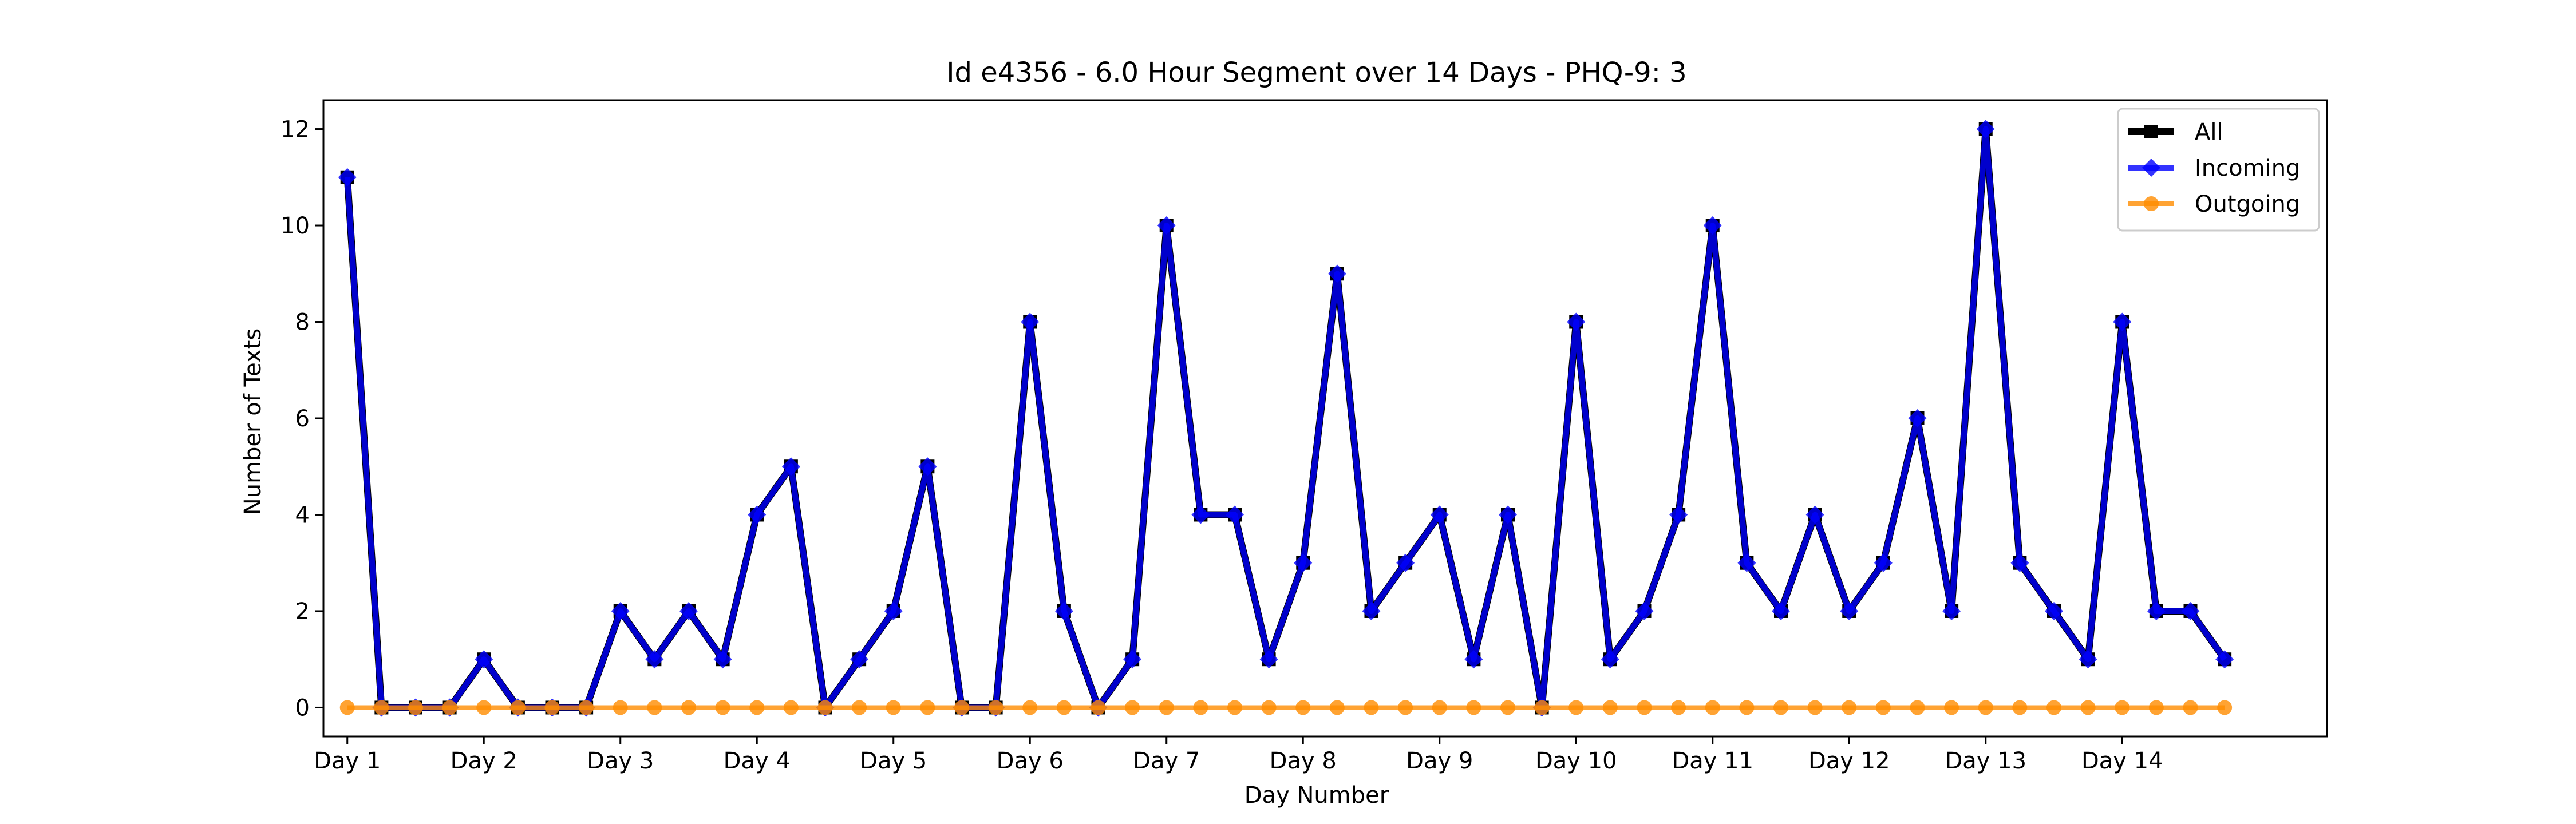  What do you see at coordinates (253, 421) in the screenshot?
I see `y-axis-label: Number of Texts` at bounding box center [253, 421].